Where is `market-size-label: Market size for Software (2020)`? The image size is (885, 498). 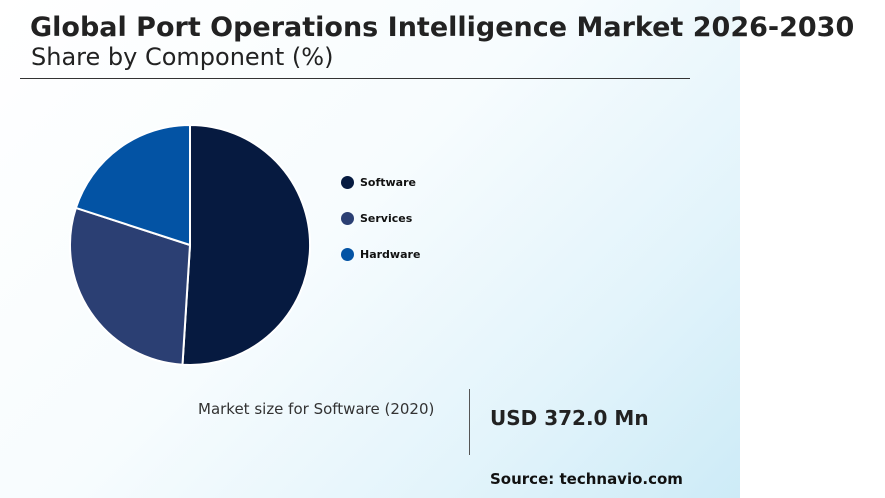
market-size-label: Market size for Software (2020) is located at coordinates (316, 409).